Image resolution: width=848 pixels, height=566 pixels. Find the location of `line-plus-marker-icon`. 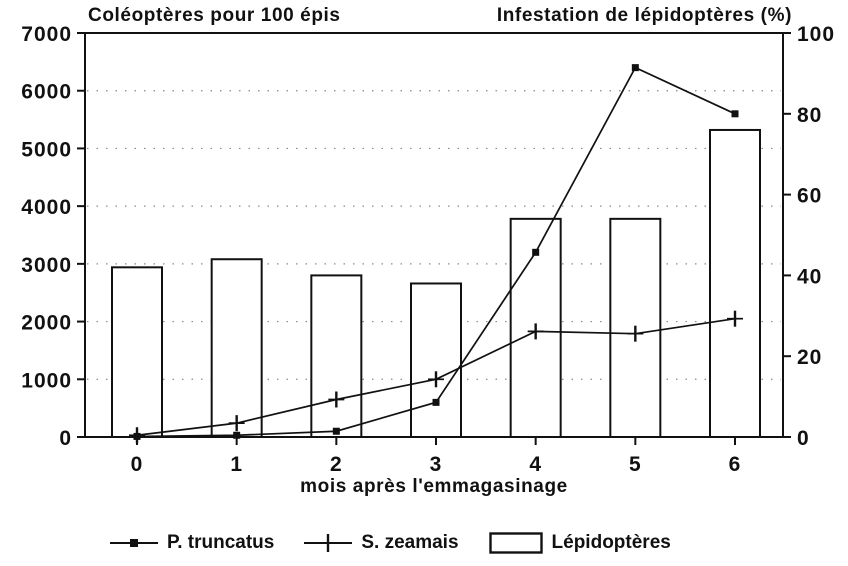

line-plus-marker-icon is located at coordinates (328, 543).